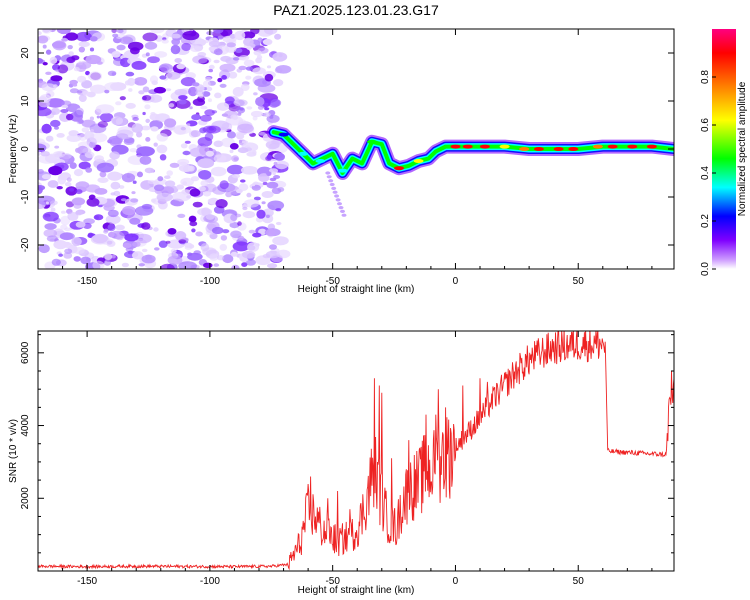 The height and width of the screenshot is (600, 750). I want to click on chart-title: PAZ1.2025.123.01.23.G17, so click(356, 10).